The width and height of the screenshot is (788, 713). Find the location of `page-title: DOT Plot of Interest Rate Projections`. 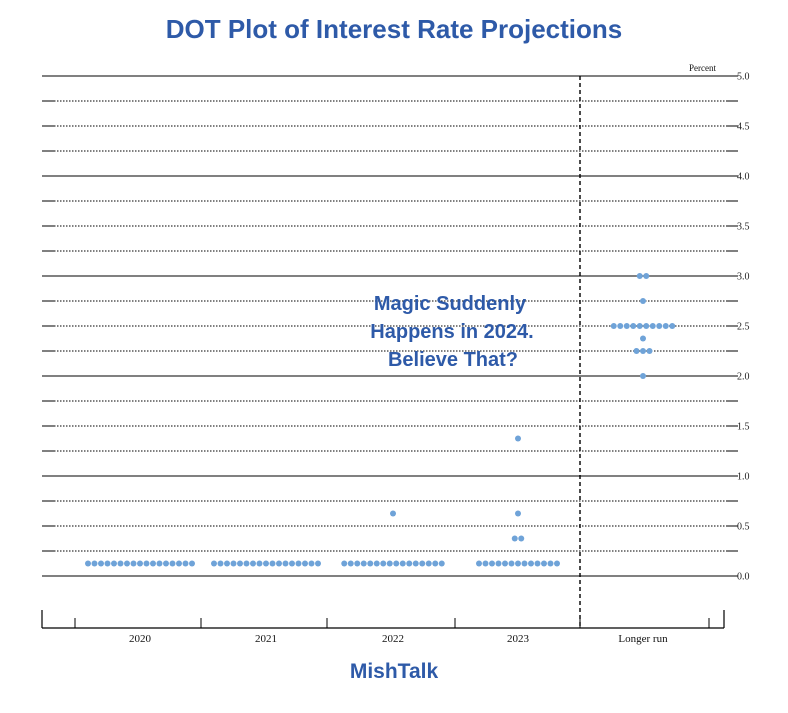

page-title: DOT Plot of Interest Rate Projections is located at coordinates (394, 29).